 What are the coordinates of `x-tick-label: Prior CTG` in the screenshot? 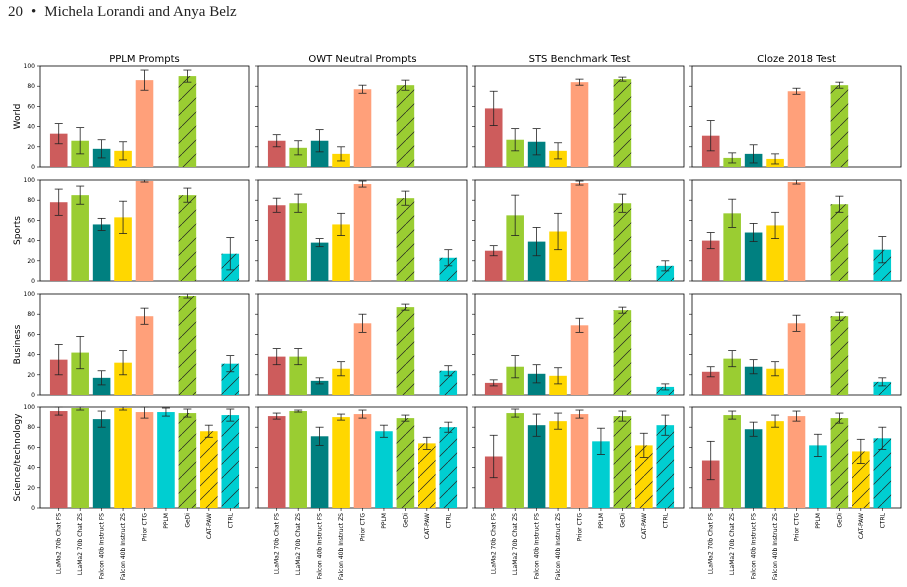 It's located at (580, 527).